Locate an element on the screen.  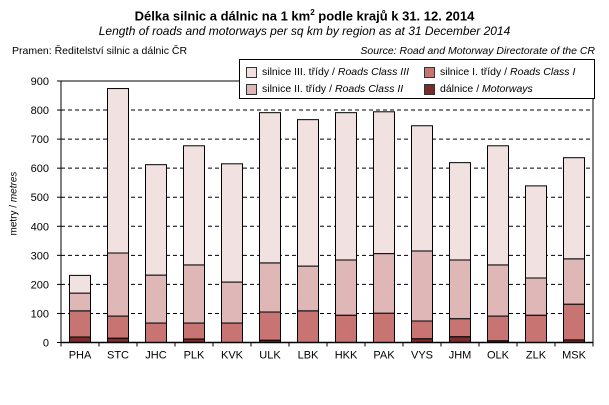
legend-label-en: Roads Class II is located at coordinates (369, 89).